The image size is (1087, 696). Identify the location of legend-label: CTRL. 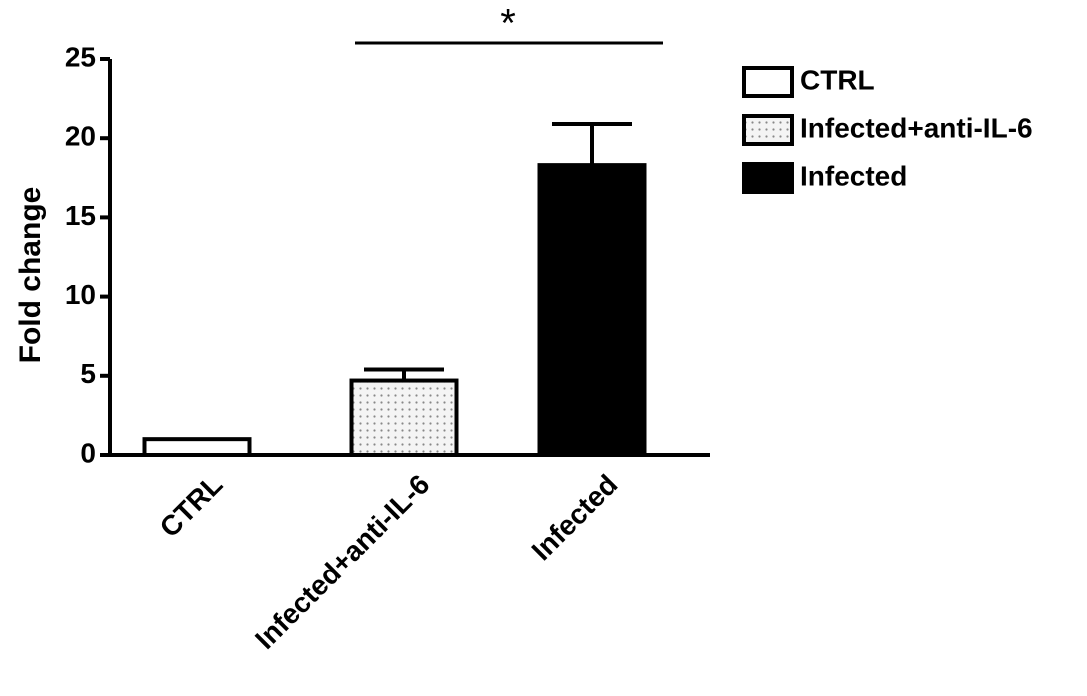
(837, 79).